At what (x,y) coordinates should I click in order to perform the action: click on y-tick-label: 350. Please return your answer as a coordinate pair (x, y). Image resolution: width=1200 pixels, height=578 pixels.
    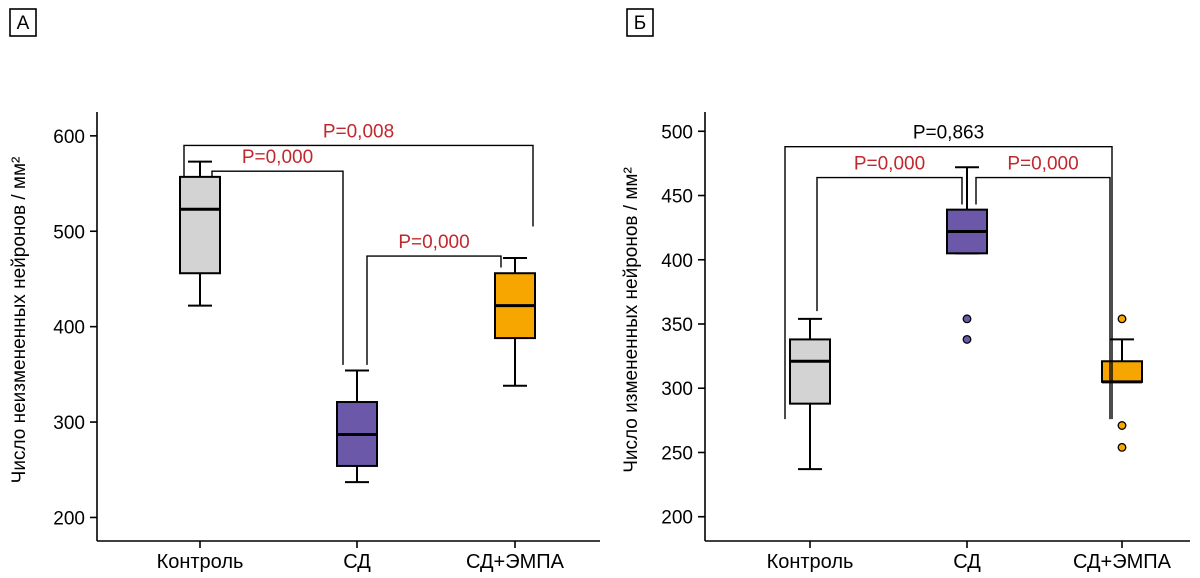
    Looking at the image, I should click on (677, 325).